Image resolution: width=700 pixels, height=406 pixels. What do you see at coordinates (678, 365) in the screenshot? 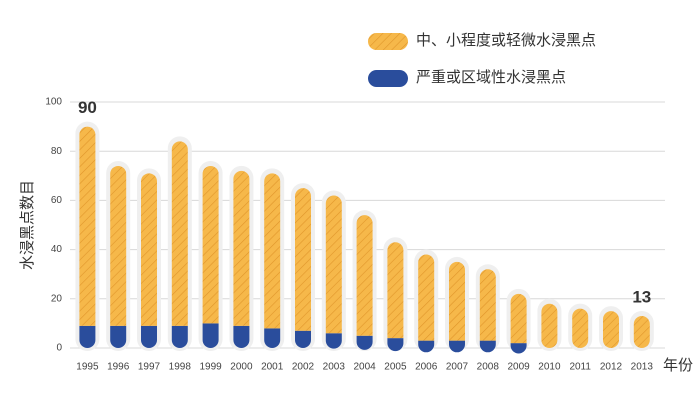
I see `x-axis-label: 年份` at bounding box center [678, 365].